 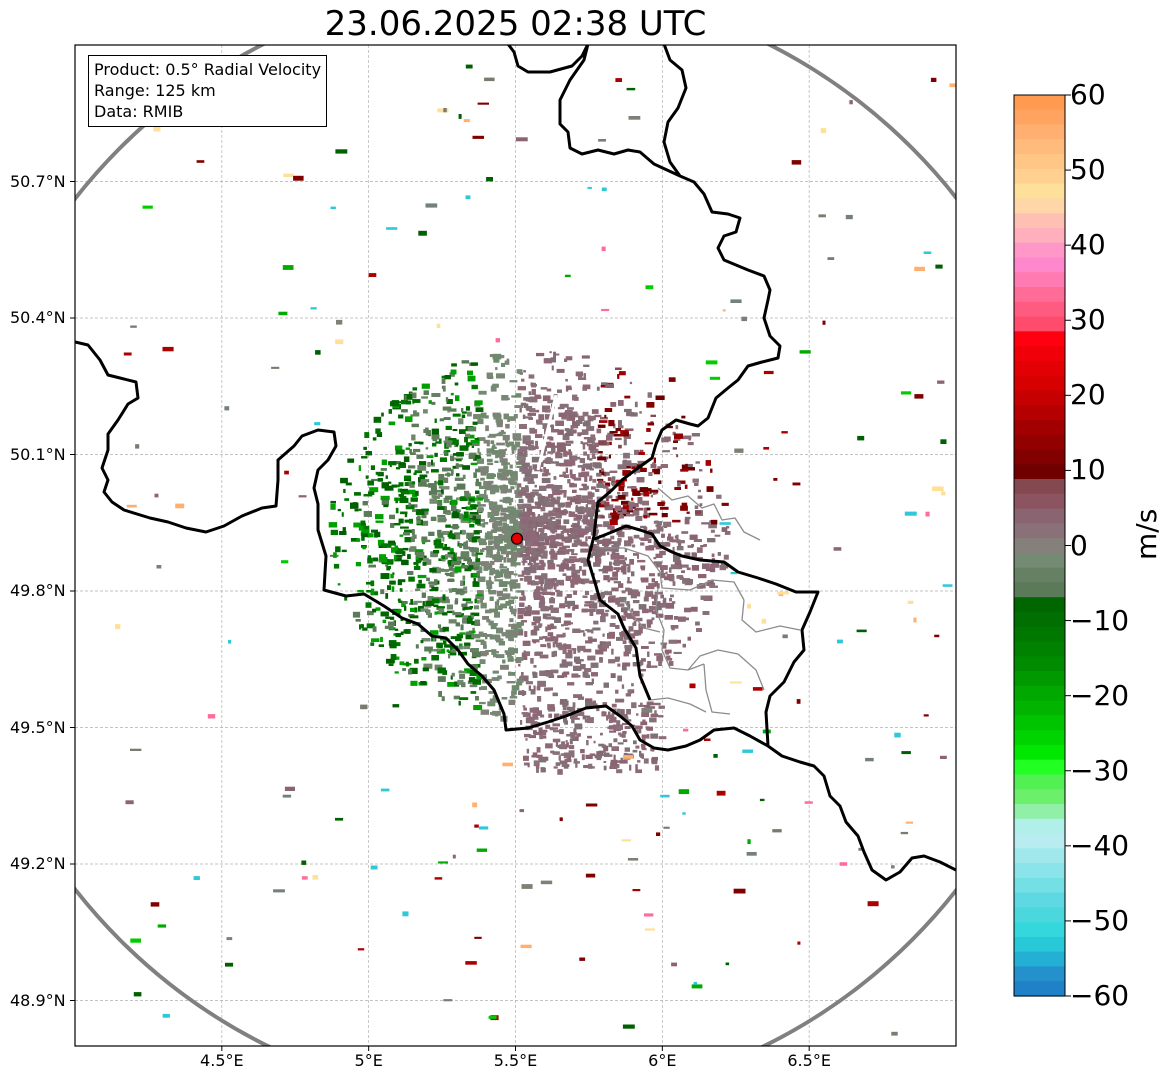 What do you see at coordinates (38, 590) in the screenshot?
I see `lat-tick-label: 49.8°N` at bounding box center [38, 590].